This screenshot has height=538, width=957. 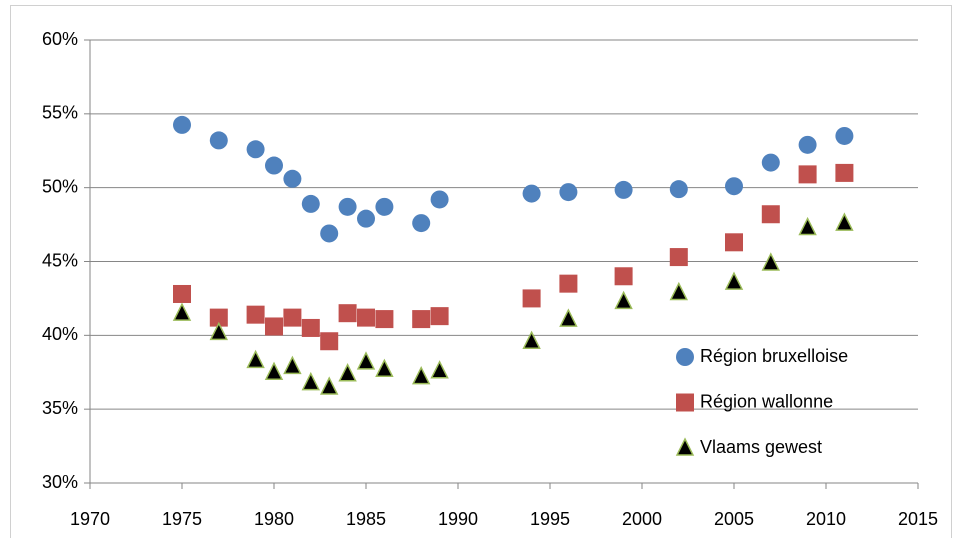 What do you see at coordinates (826, 519) in the screenshot?
I see `x-tick-label: 2010` at bounding box center [826, 519].